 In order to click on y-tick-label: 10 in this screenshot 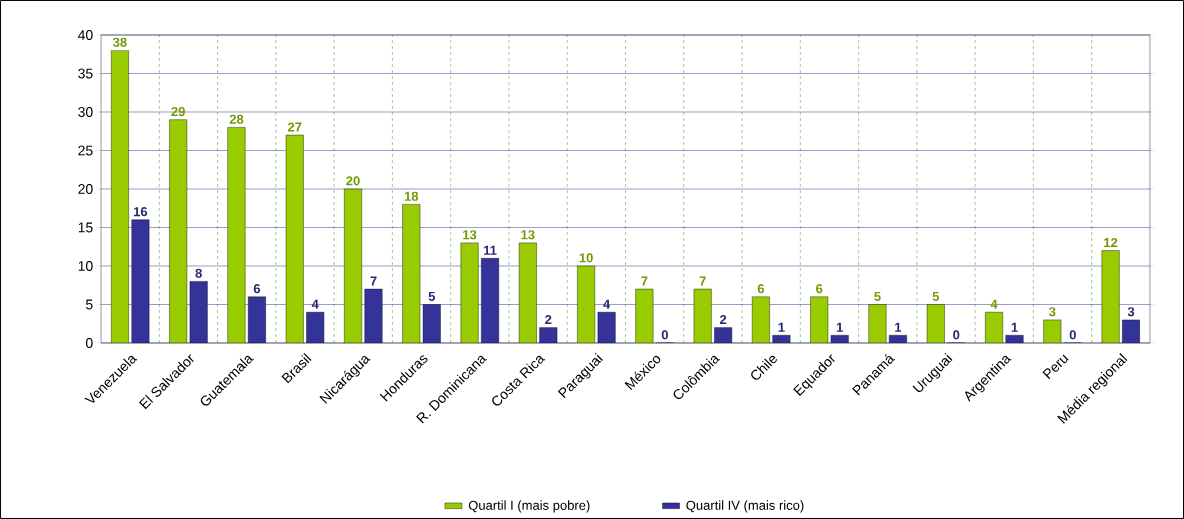, I will do `click(85, 266)`.